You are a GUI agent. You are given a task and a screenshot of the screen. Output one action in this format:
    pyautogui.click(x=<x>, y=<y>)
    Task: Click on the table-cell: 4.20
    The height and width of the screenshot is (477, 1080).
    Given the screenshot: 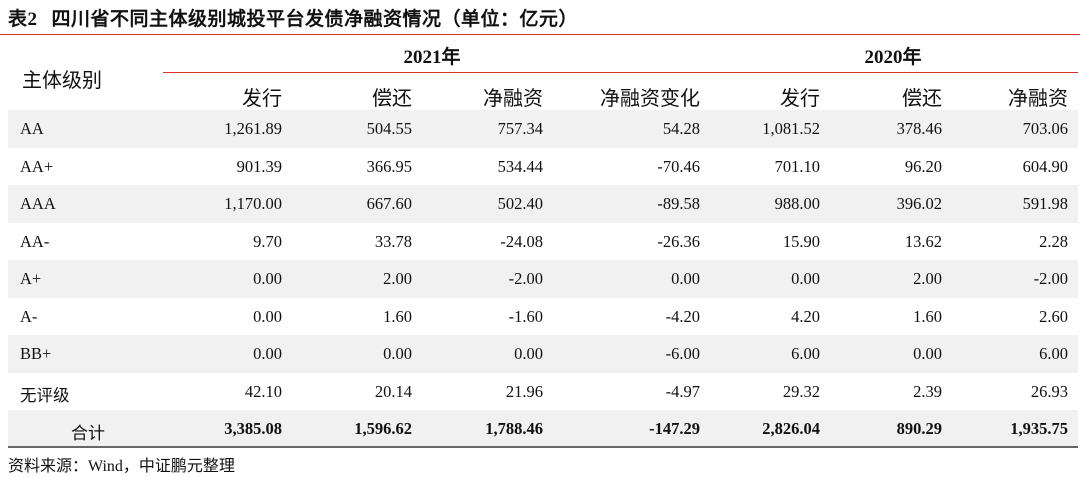 What is the action you would take?
    pyautogui.click(x=805, y=316)
    